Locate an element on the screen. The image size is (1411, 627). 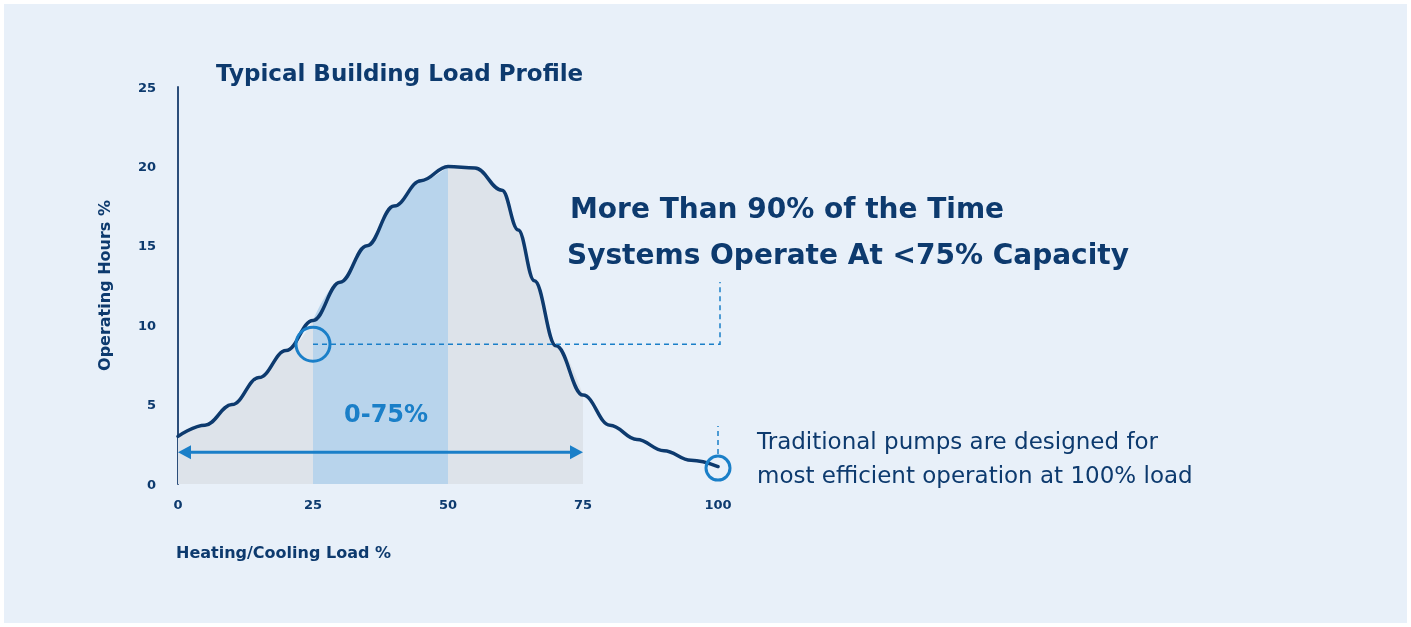
annotation: 0-75% is located at coordinates (386, 414).